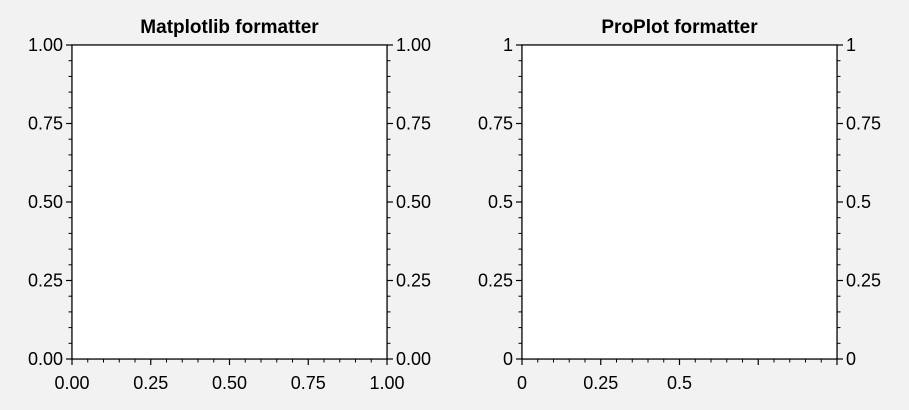  I want to click on y-tick-labels: 0.00 0.25 0.50 0.75 1.00, so click(45, 202).